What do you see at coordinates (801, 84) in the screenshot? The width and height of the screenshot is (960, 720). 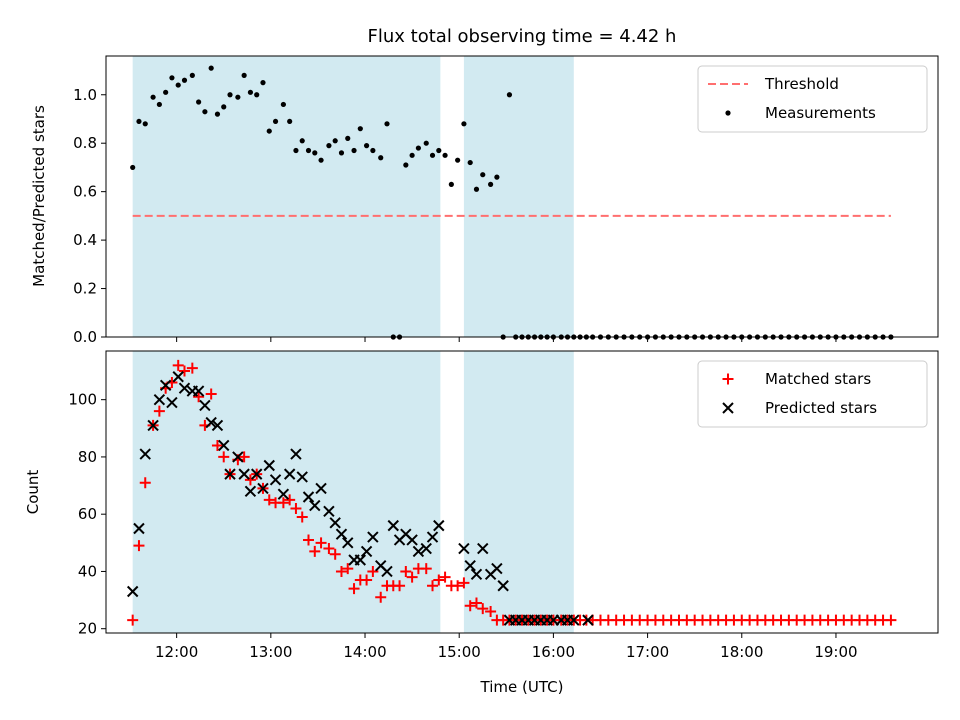 I see `legend-label: Threshold` at bounding box center [801, 84].